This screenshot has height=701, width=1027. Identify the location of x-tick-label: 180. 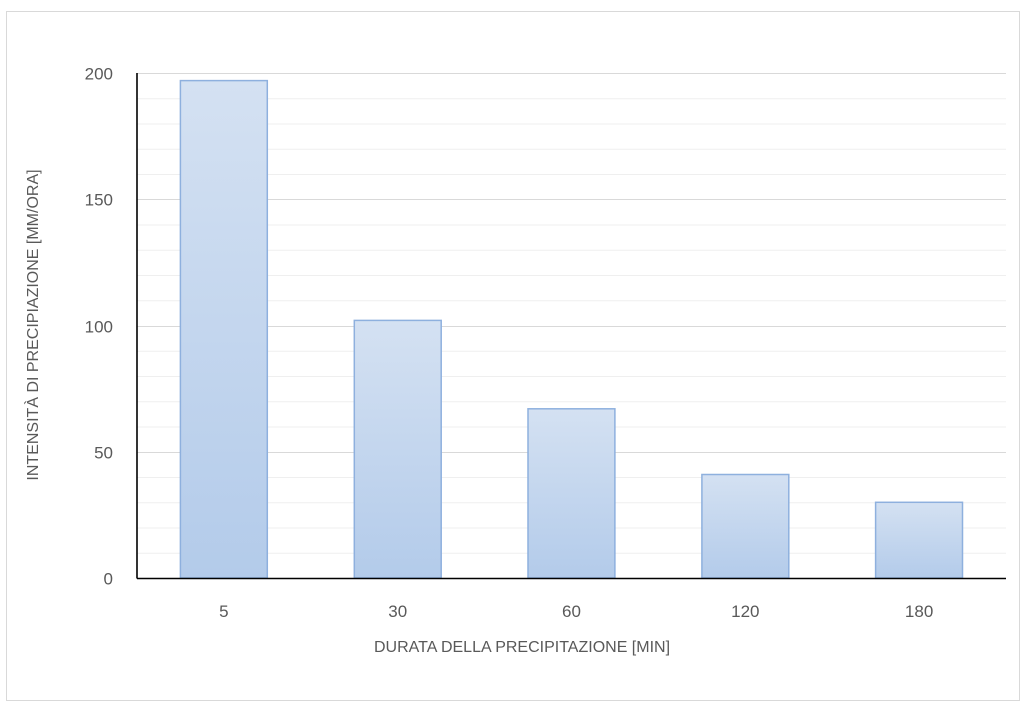
(919, 611).